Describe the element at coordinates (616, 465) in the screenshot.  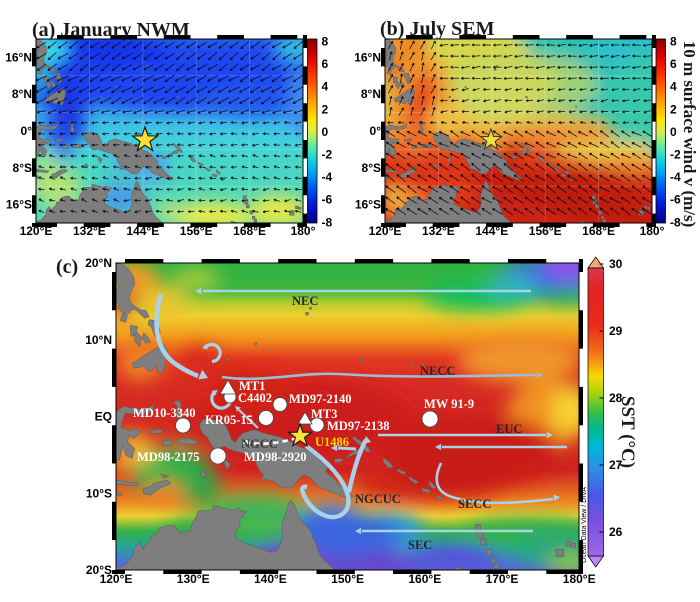
I see `svg-text: 27` at that location.